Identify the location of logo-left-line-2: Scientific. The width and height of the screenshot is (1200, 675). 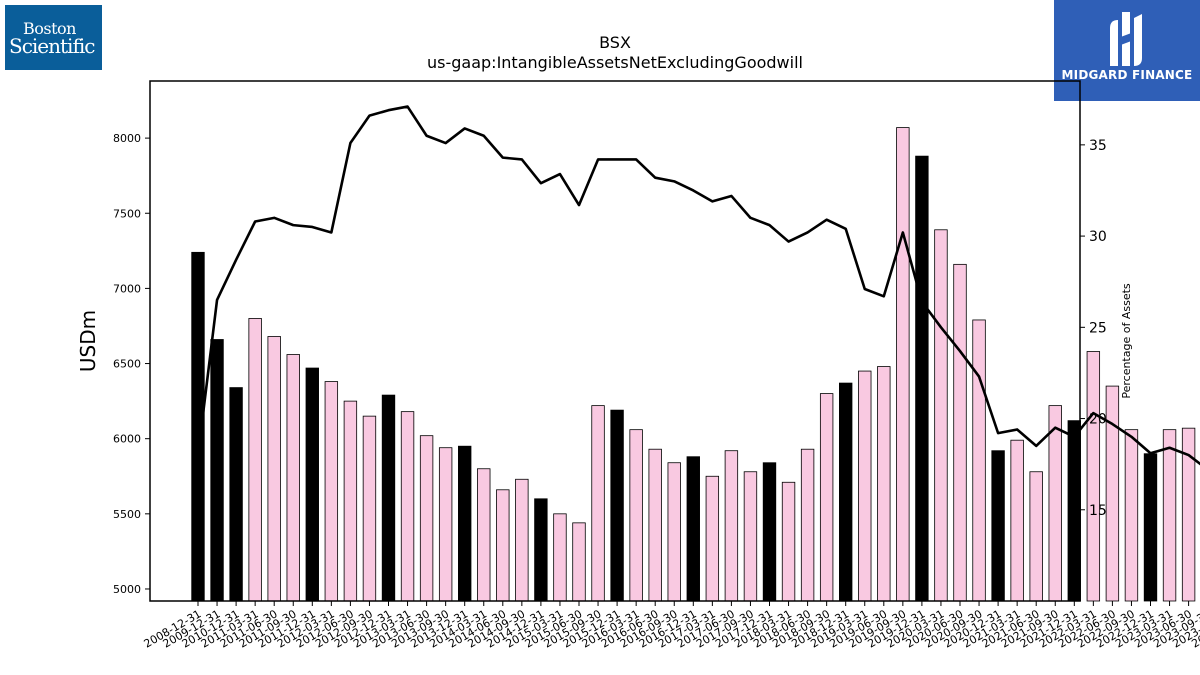
(52, 46).